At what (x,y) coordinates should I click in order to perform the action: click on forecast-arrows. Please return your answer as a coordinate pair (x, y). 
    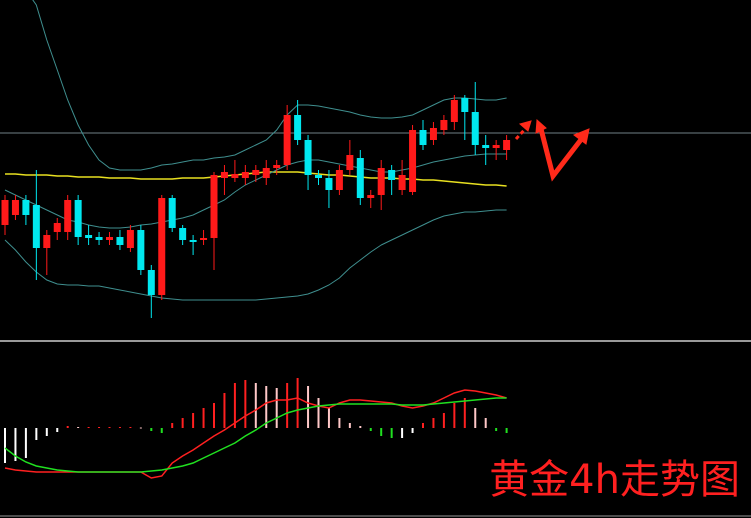
    Looking at the image, I should click on (552, 150).